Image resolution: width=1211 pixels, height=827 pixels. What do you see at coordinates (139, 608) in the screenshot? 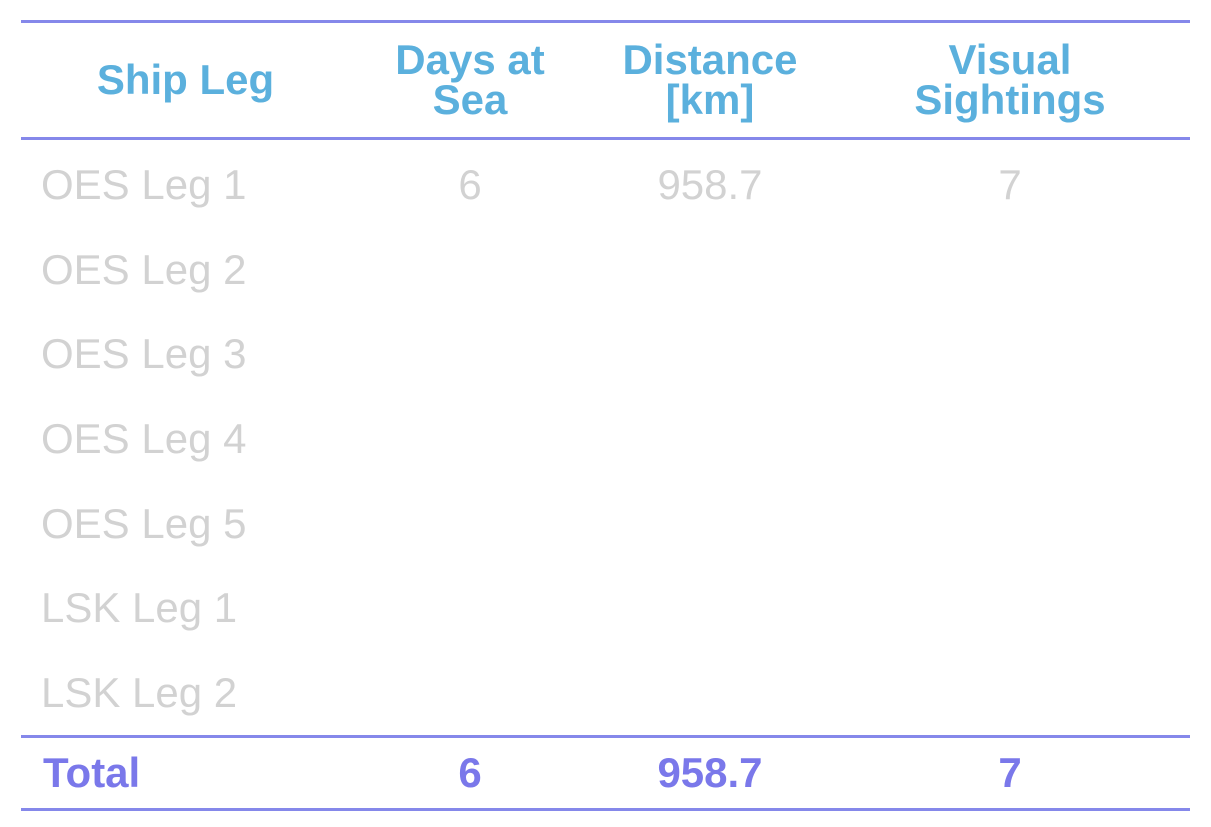
I see `row-ship-leg: LSK Leg 1` at bounding box center [139, 608].